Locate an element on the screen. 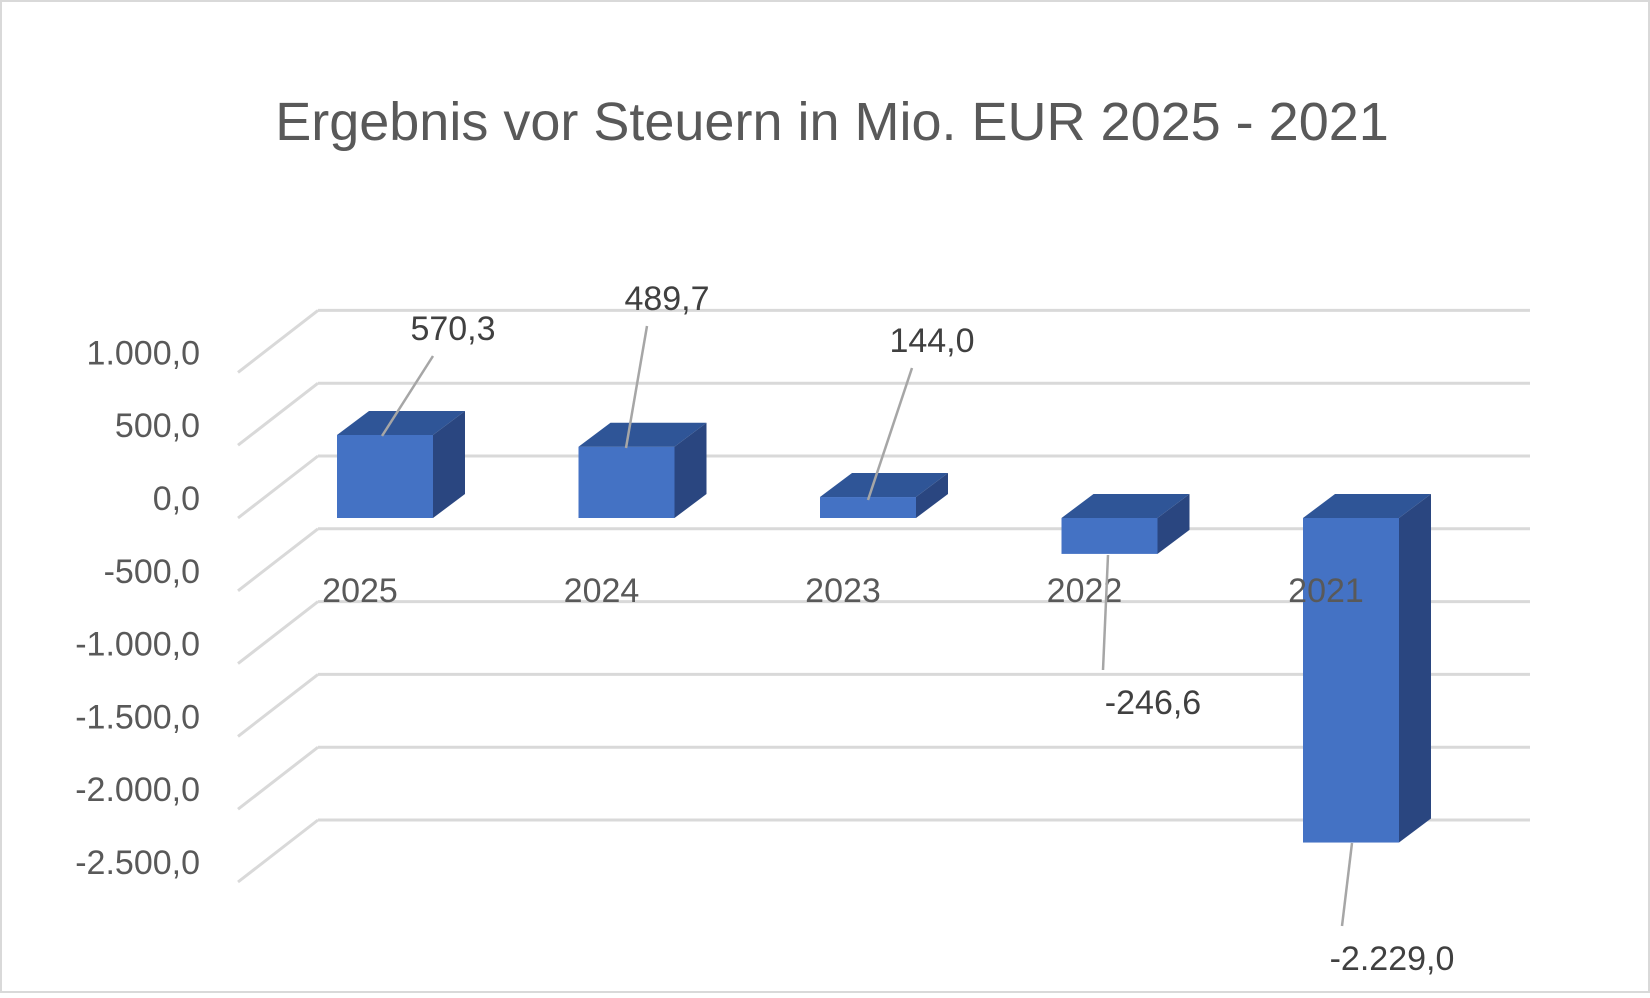 Image resolution: width=1650 pixels, height=998 pixels. y-tick-label: 1.000,0 is located at coordinates (143, 353).